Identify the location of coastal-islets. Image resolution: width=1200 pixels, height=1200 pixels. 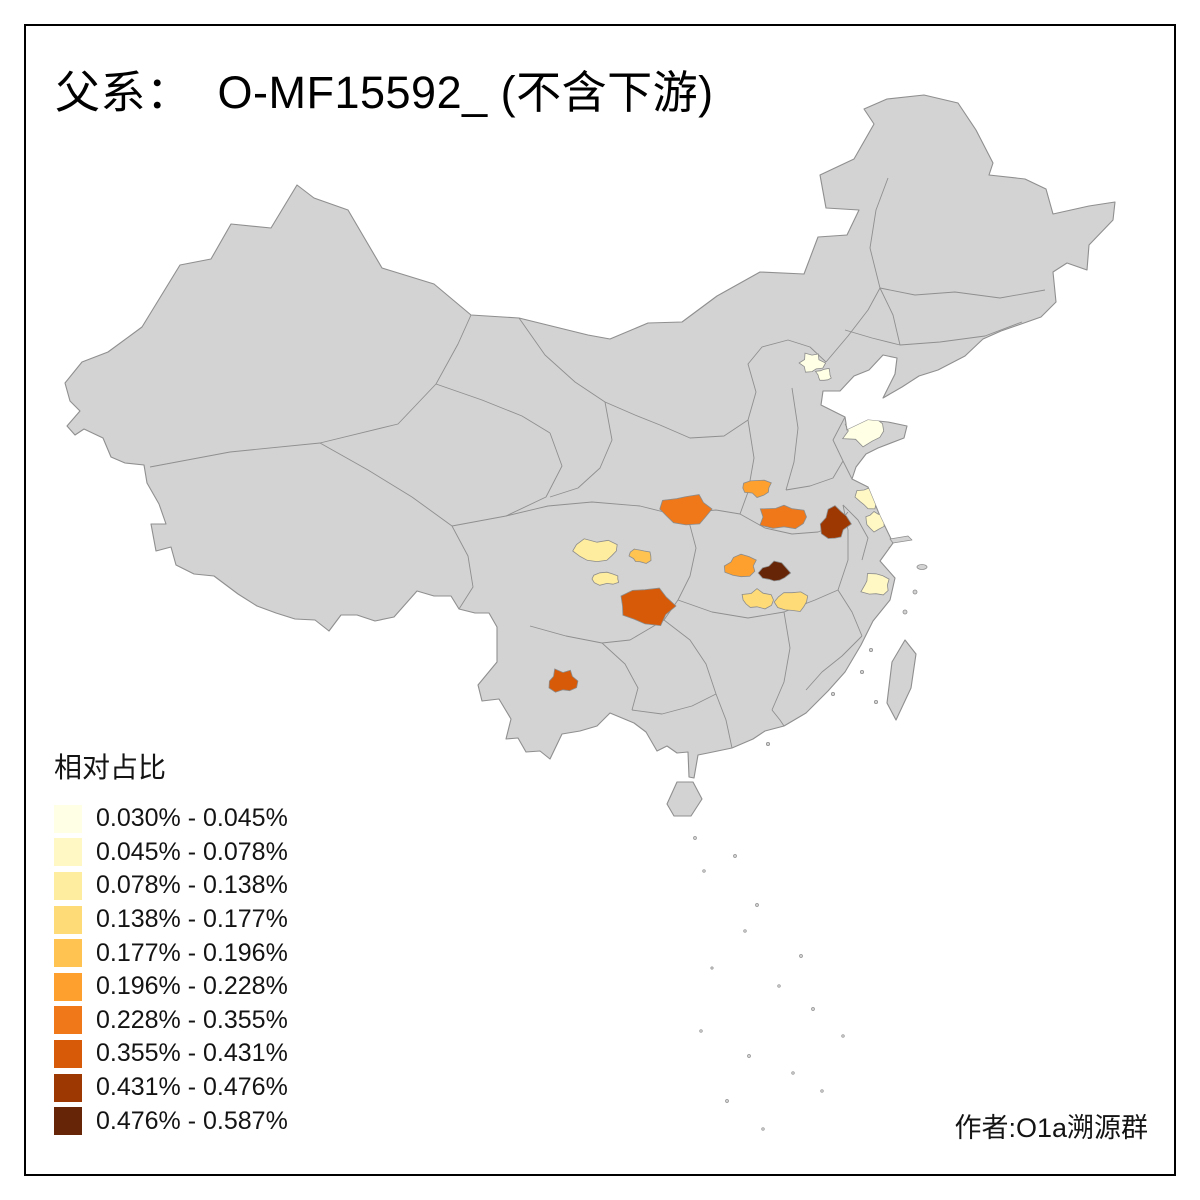
(847, 641).